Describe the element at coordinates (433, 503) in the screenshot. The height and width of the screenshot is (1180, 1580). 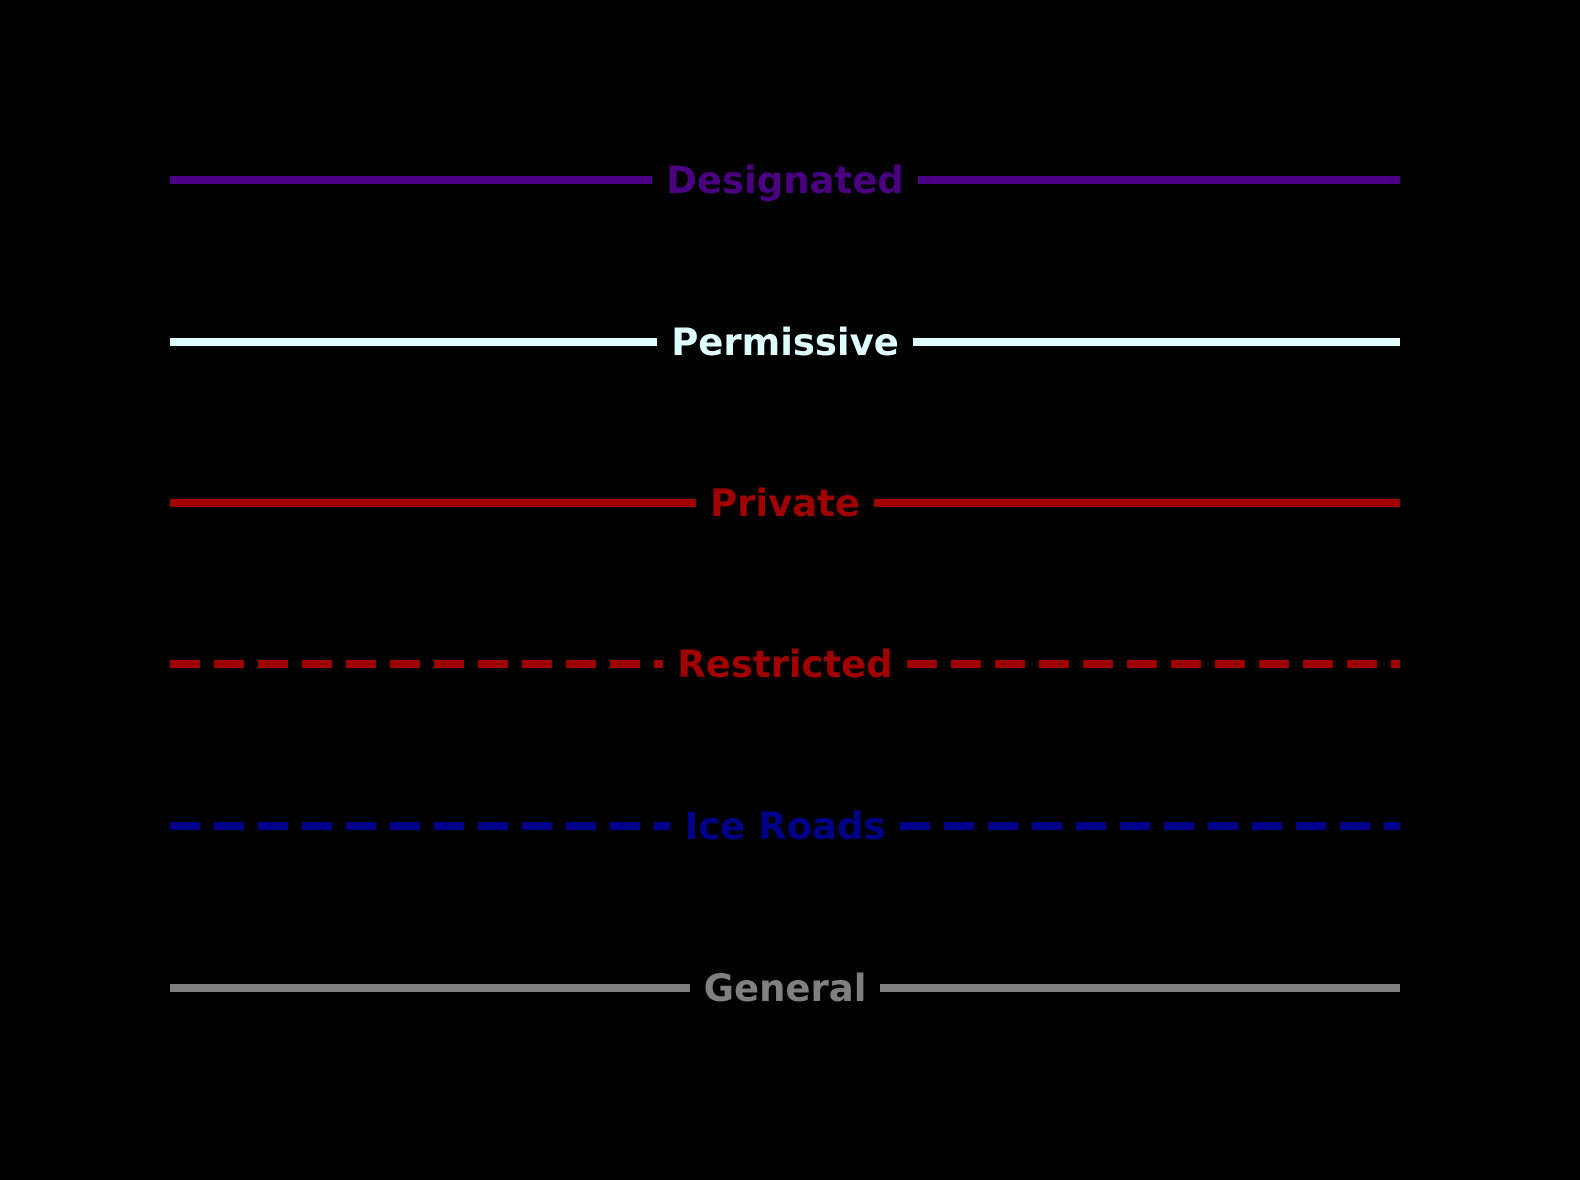
I see `private-line-left` at that location.